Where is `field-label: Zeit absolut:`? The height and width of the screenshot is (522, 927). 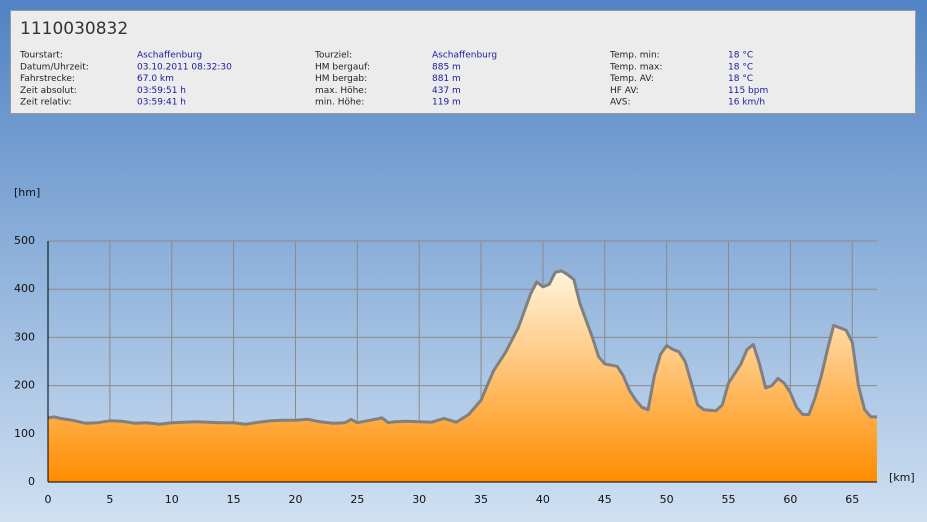
field-label: Zeit absolut: is located at coordinates (48, 91).